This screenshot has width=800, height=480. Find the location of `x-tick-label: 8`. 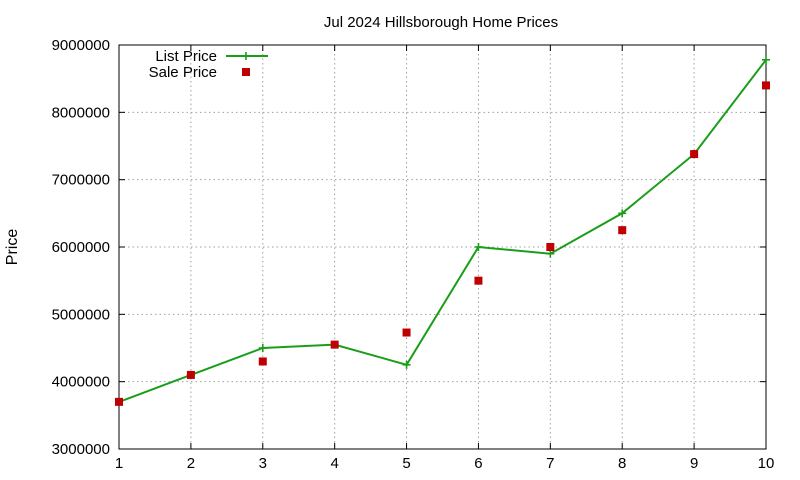

x-tick-label: 8 is located at coordinates (622, 463).